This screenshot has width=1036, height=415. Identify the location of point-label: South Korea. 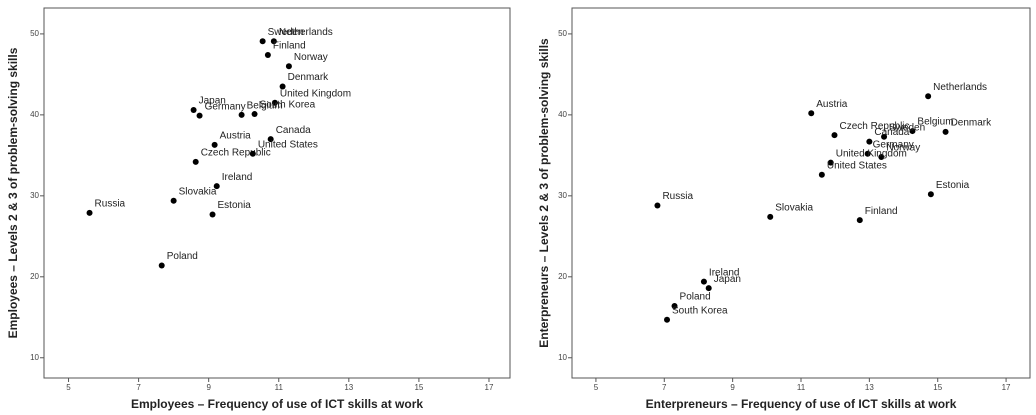
(700, 310).